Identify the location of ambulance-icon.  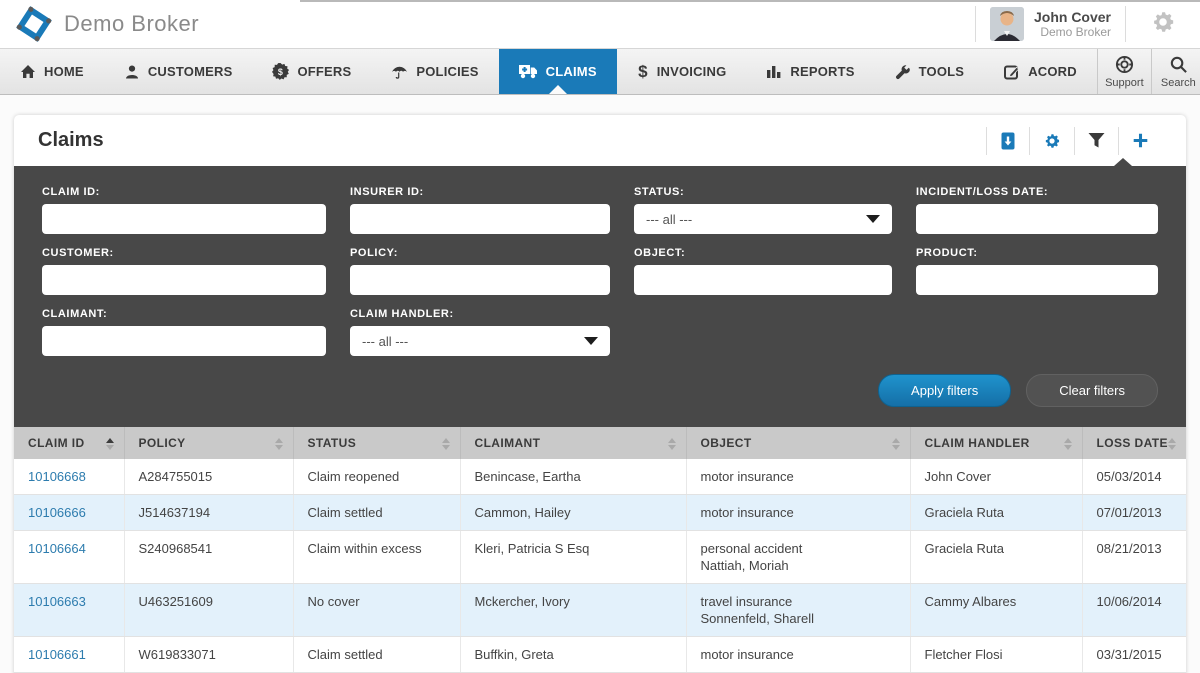
(527, 72).